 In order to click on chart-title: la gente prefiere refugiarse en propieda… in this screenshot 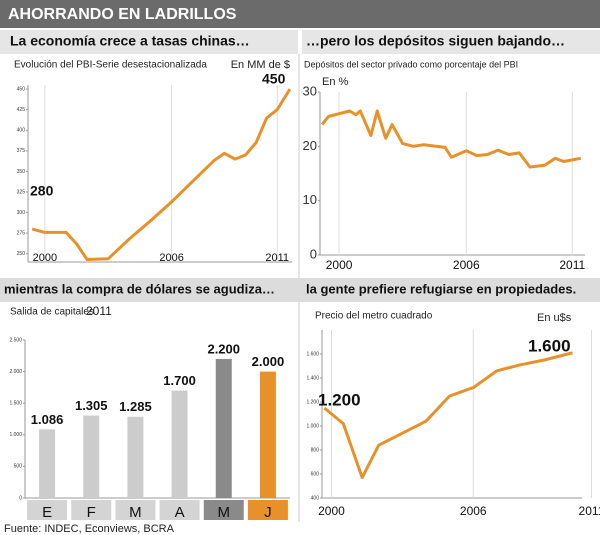, I will do `click(441, 288)`.